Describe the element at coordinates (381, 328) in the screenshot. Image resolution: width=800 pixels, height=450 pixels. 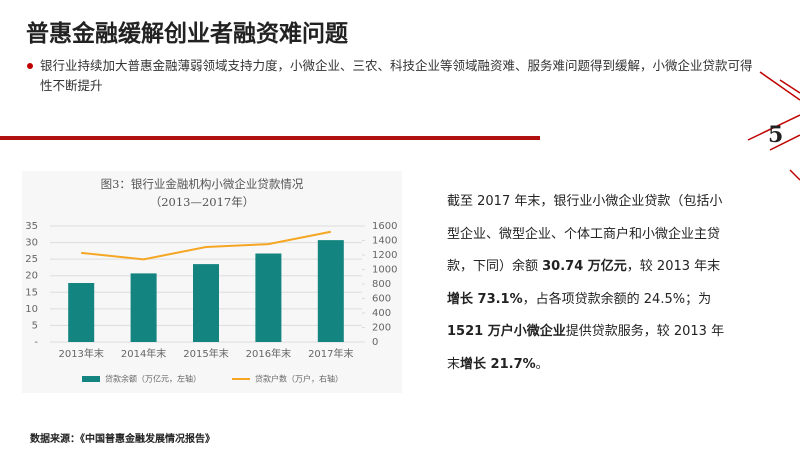
I see `y2-tick-label: 200` at that location.